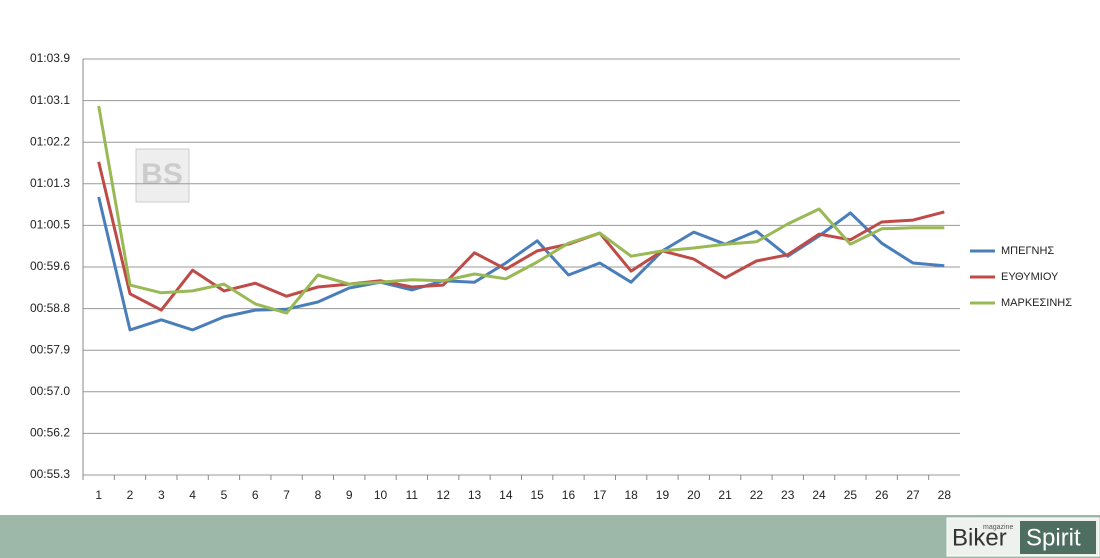 The width and height of the screenshot is (1100, 558). I want to click on logo-right: Spirit, so click(1053, 537).